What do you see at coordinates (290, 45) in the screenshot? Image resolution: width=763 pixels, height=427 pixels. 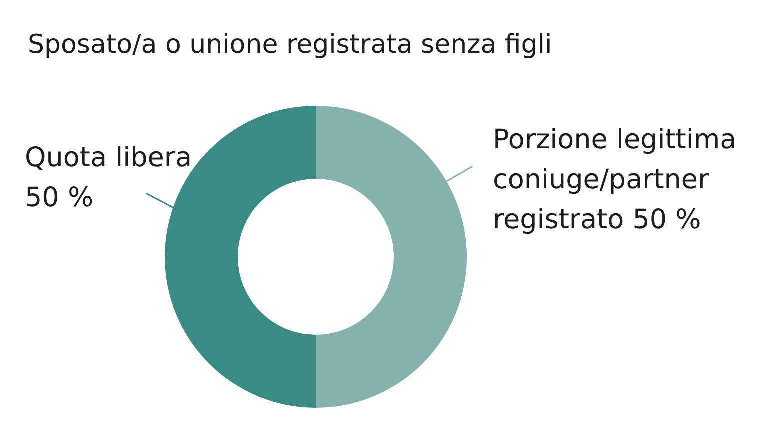 I see `chart-title: Sposato/a o unione registrata senza figli` at bounding box center [290, 45].